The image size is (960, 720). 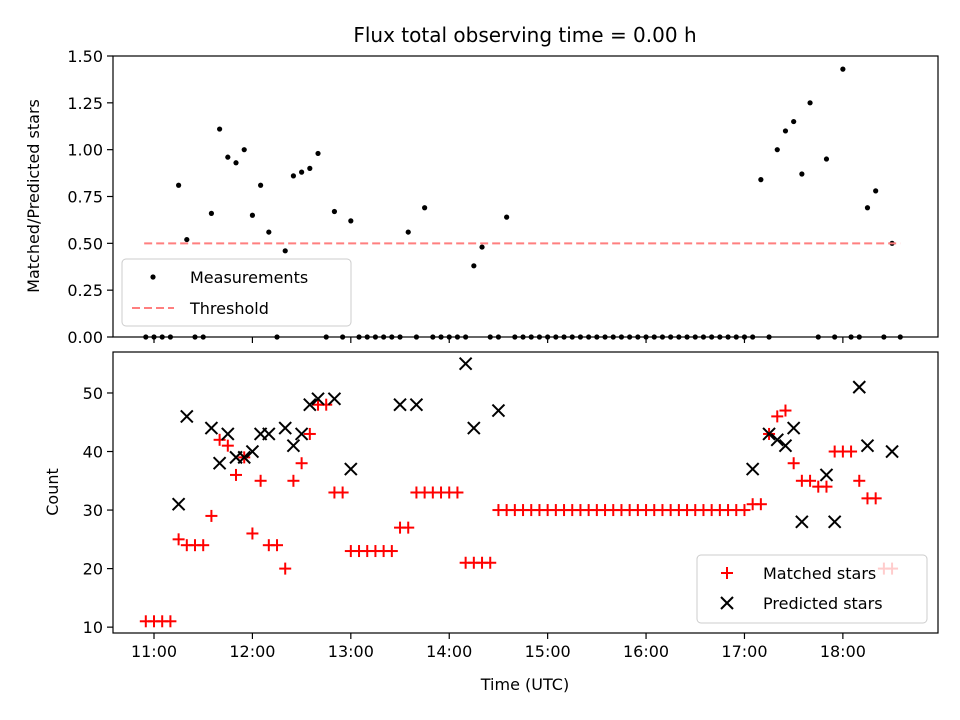 I want to click on bottom-x-tick-label: 12:00, so click(x=252, y=651).